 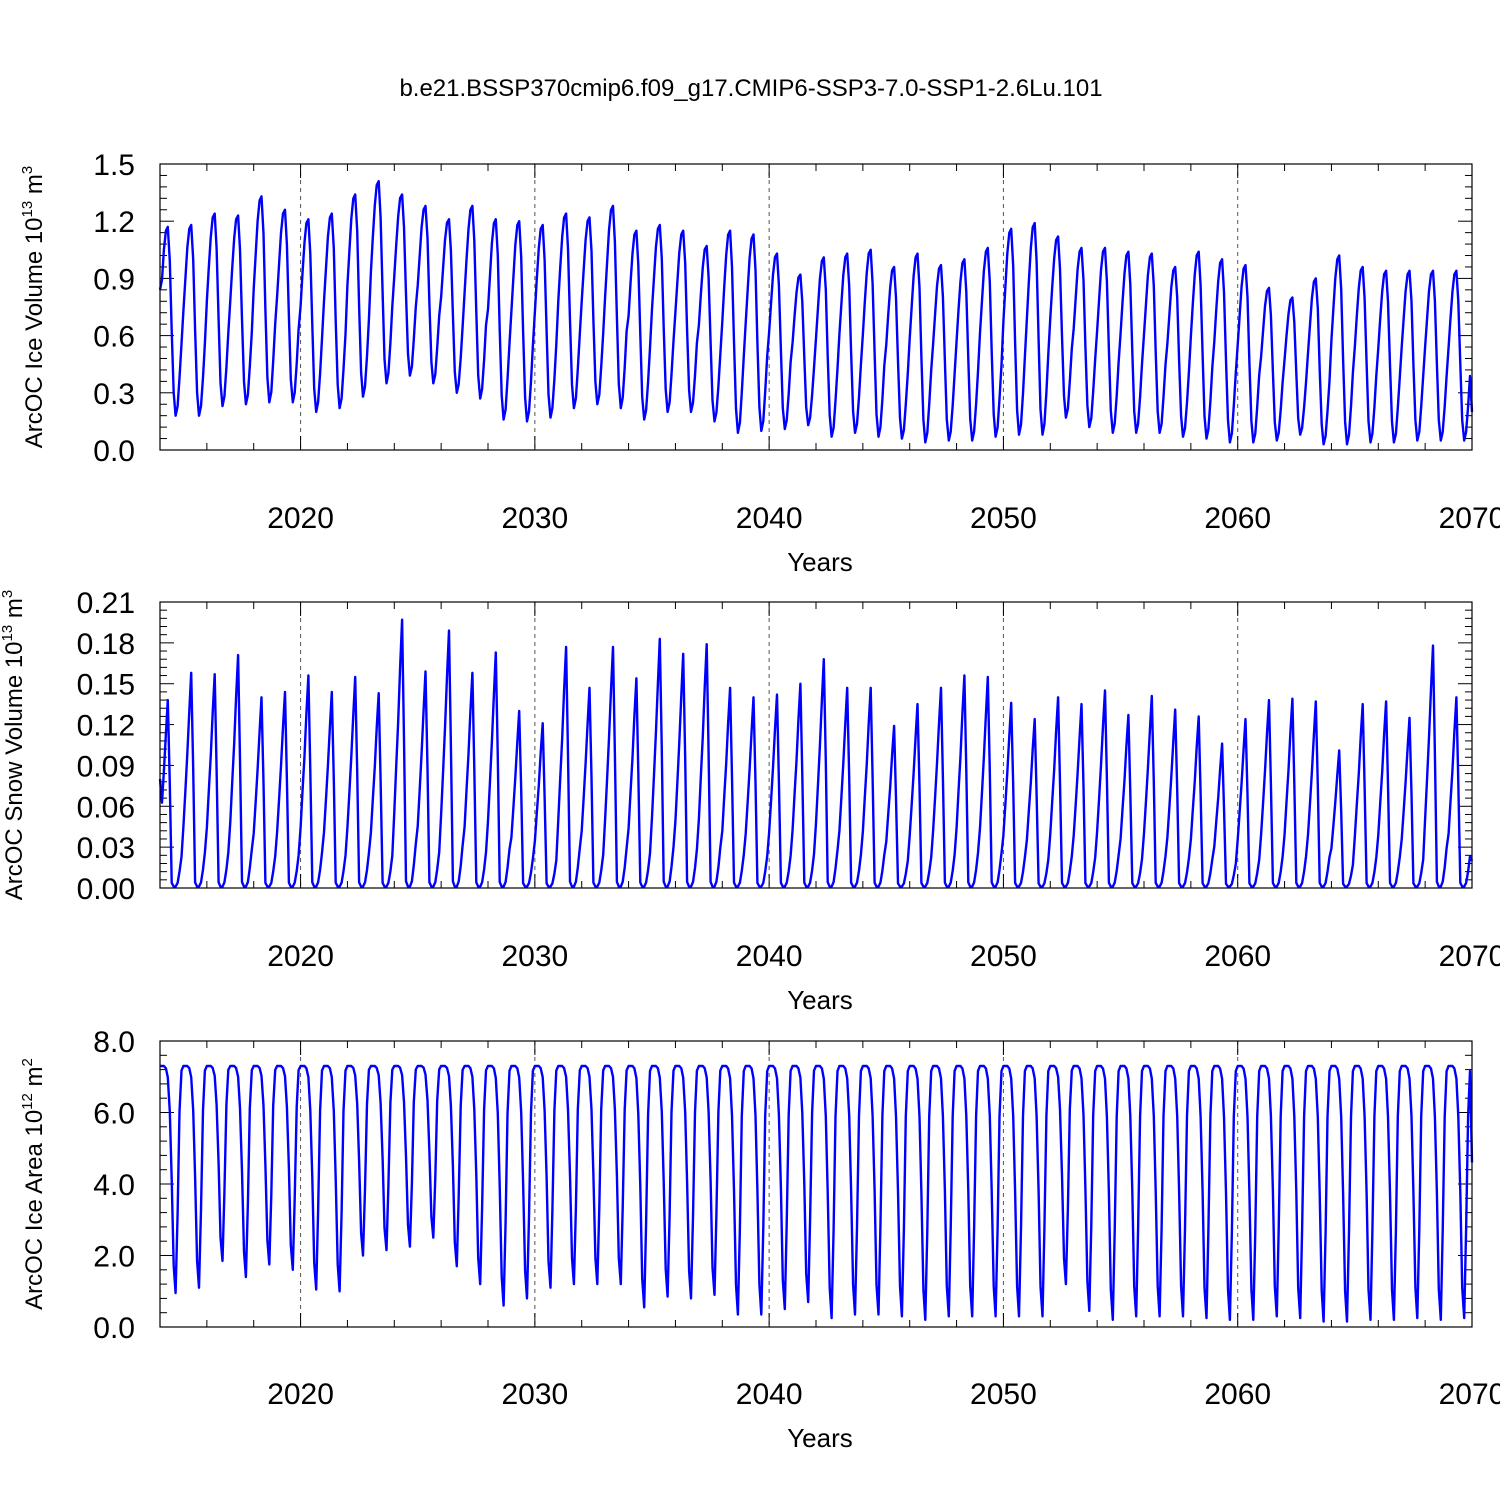 I want to click on y-tick-label: 1.2, so click(x=114, y=222).